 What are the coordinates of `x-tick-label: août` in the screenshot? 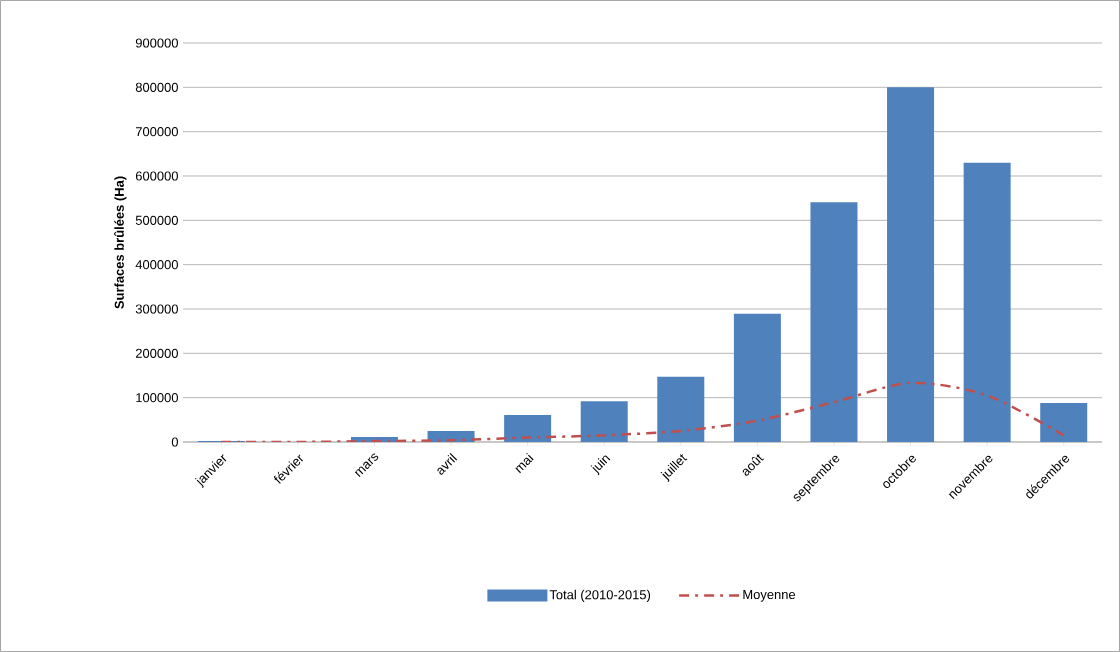 It's located at (753, 465).